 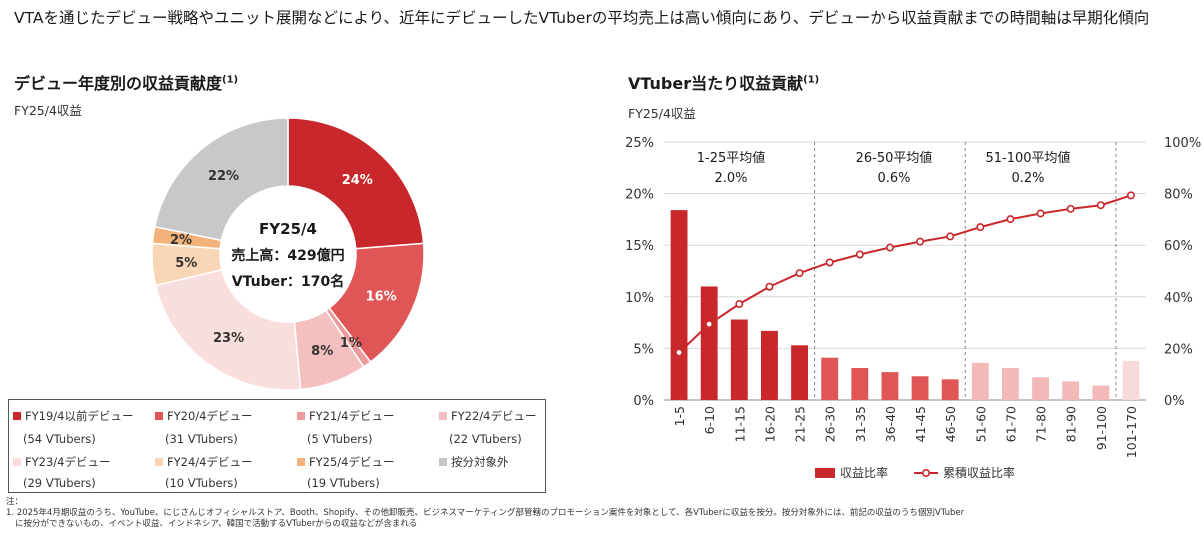 I want to click on x-tick-label: 91-100, so click(x=1101, y=428).